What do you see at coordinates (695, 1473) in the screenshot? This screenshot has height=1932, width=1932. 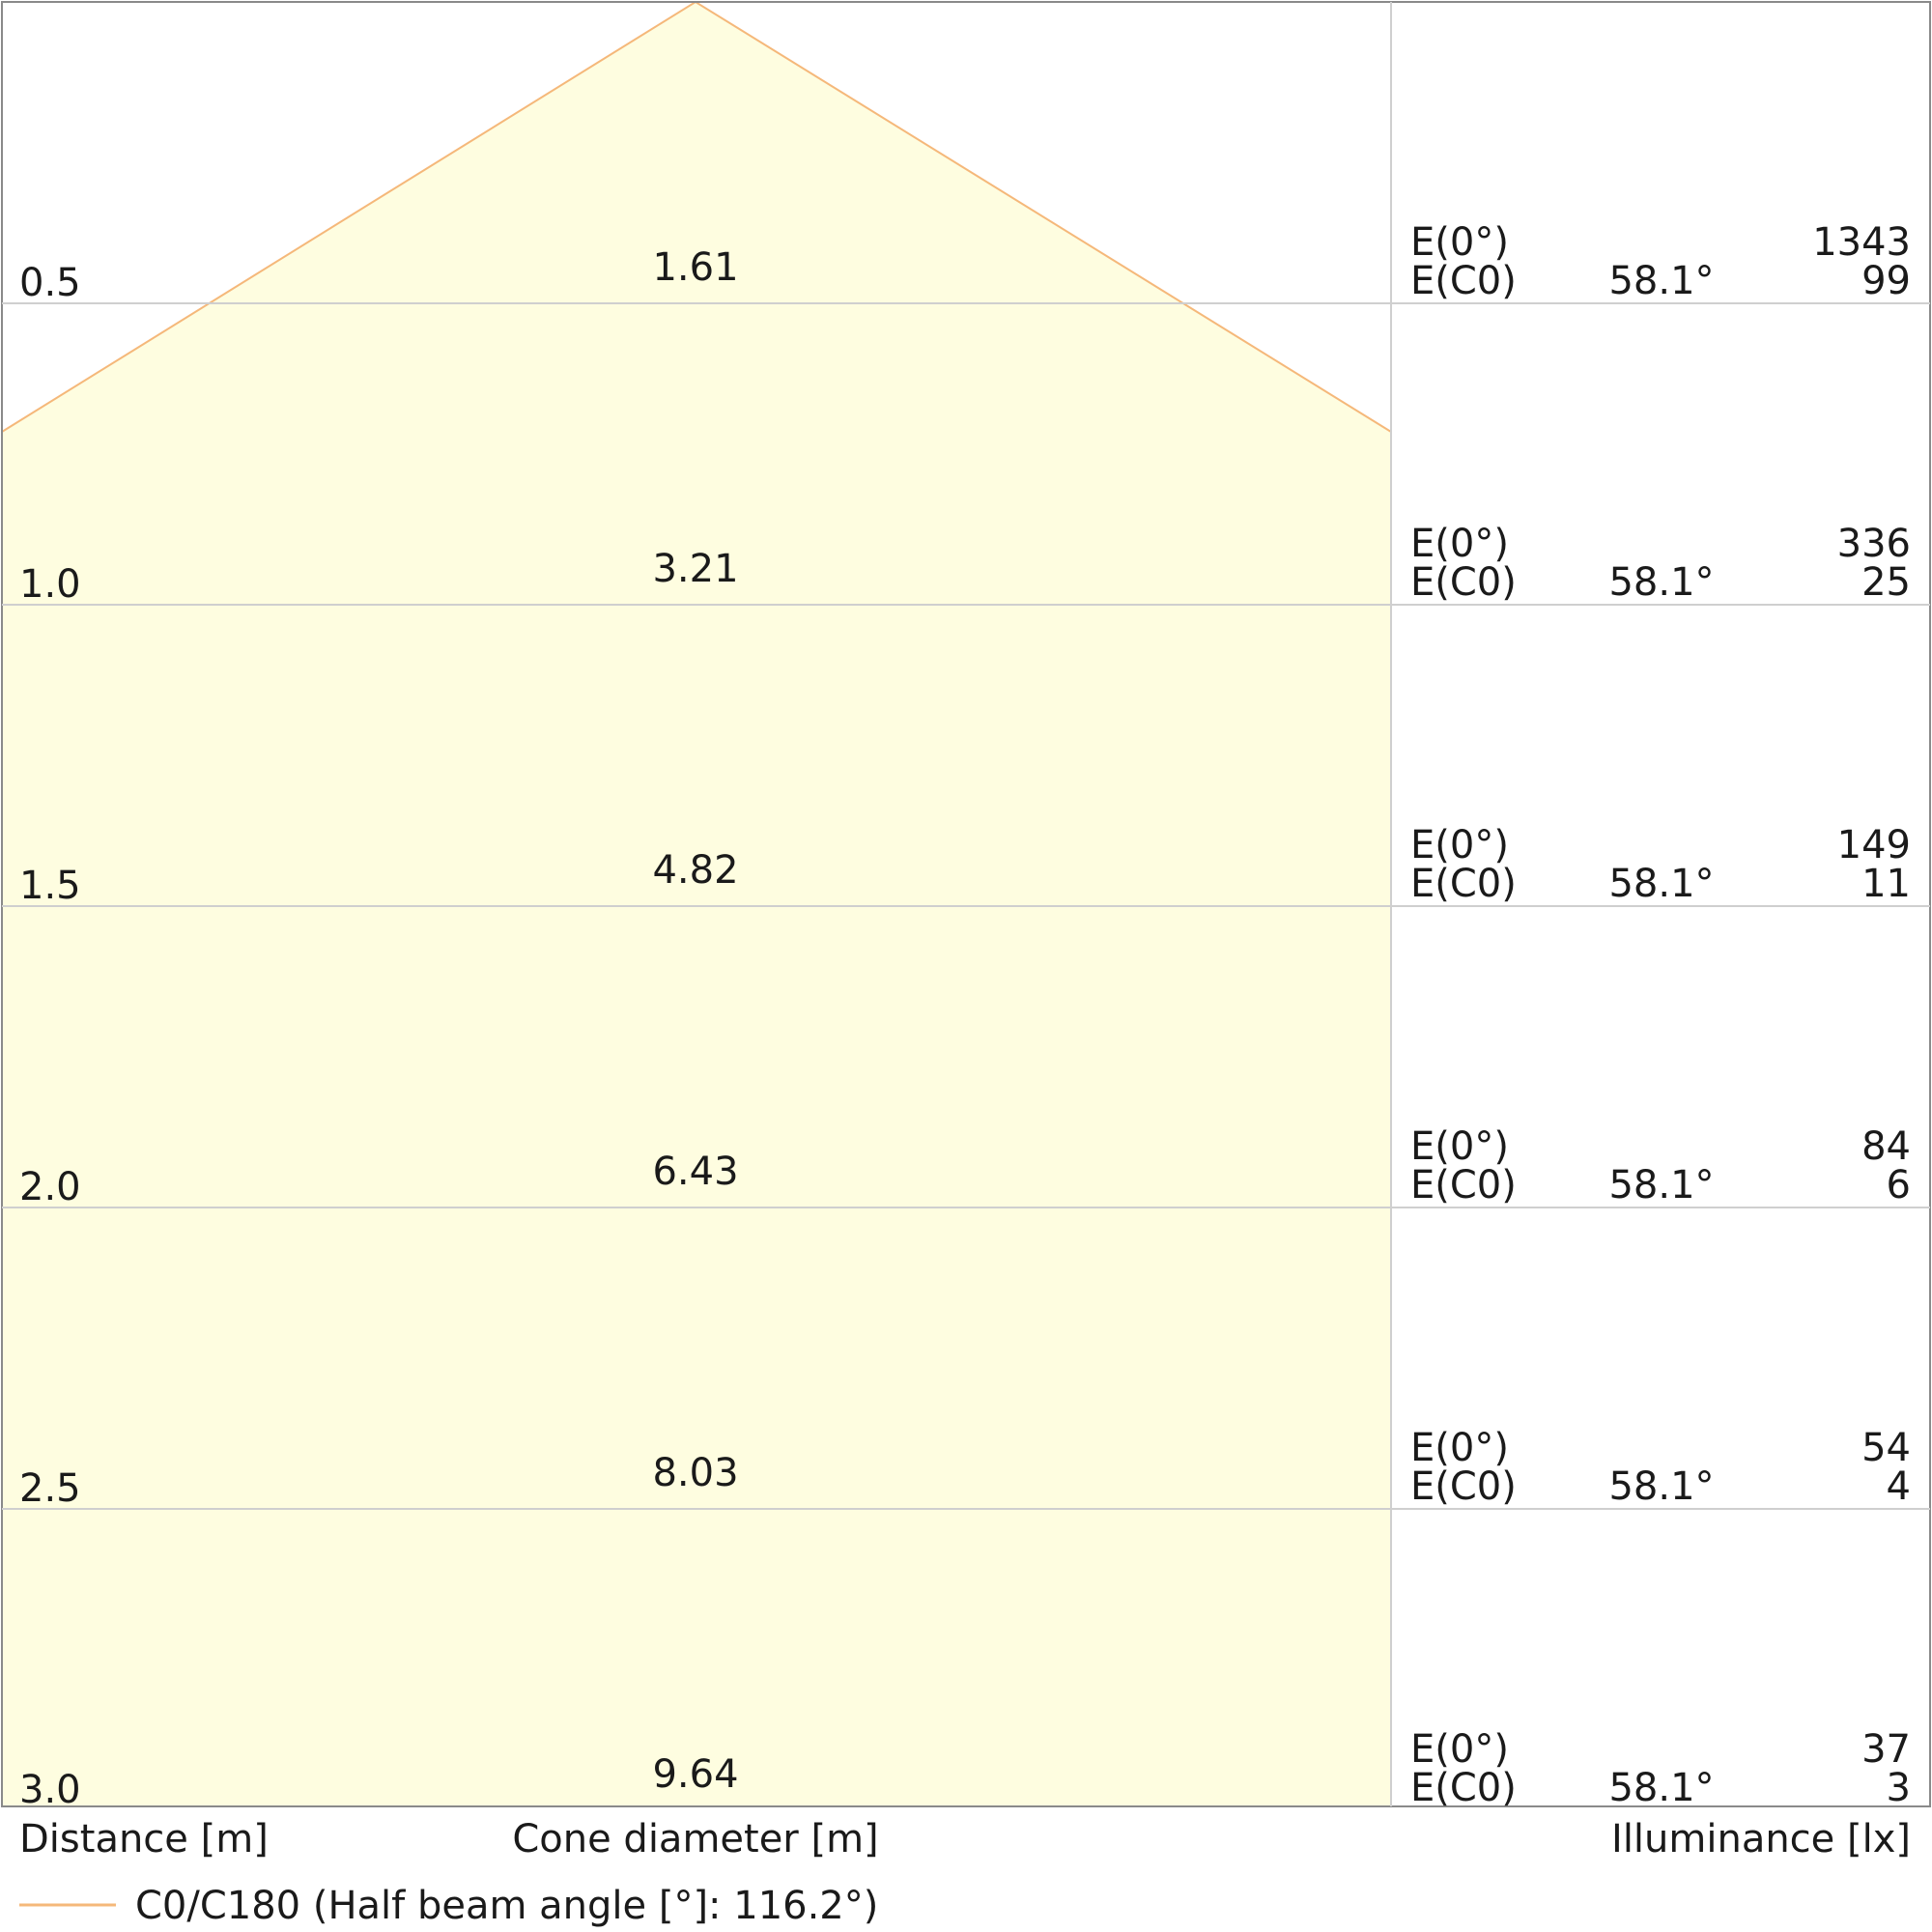 I see `cone-diameter-value: 8.03` at bounding box center [695, 1473].